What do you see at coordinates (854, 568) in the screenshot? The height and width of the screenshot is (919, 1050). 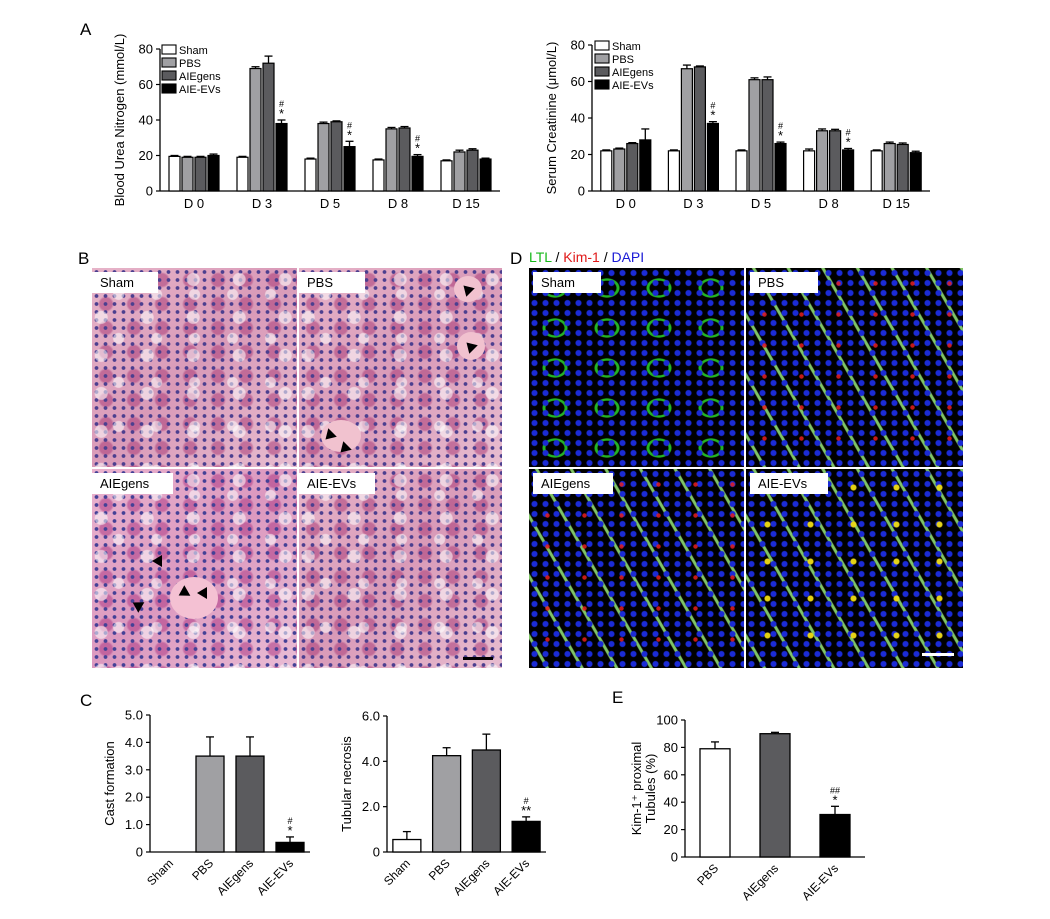 I see `if-image-aie-evs: AIE-EVs` at bounding box center [854, 568].